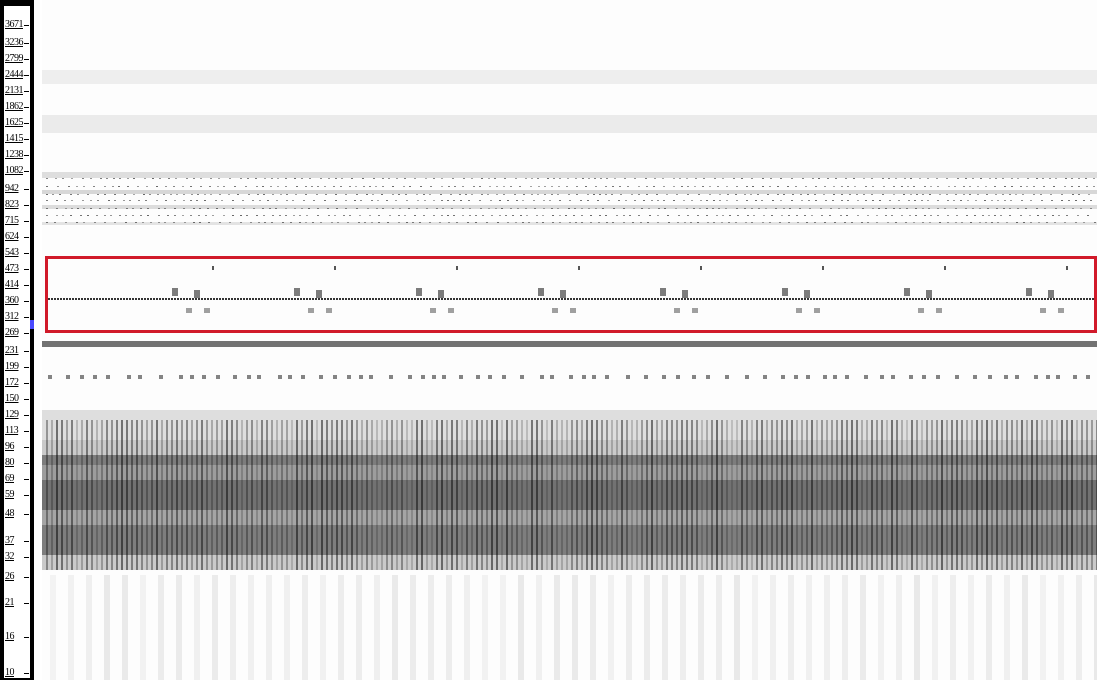 The width and height of the screenshot is (1097, 680). Describe the element at coordinates (12, 316) in the screenshot. I see `tick-label: 312` at that location.